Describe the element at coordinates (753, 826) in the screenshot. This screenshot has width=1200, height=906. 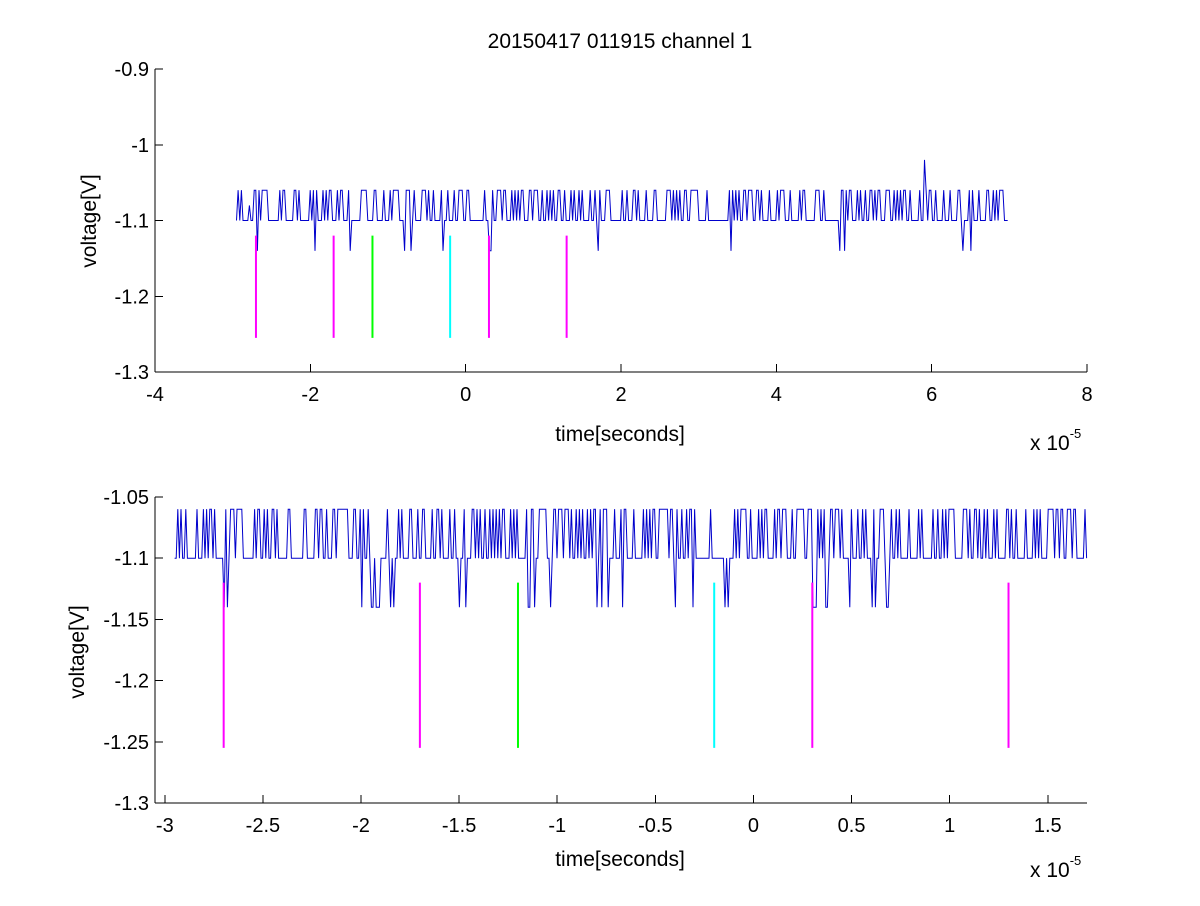
I see `bottom-x-tick-label: 0` at that location.